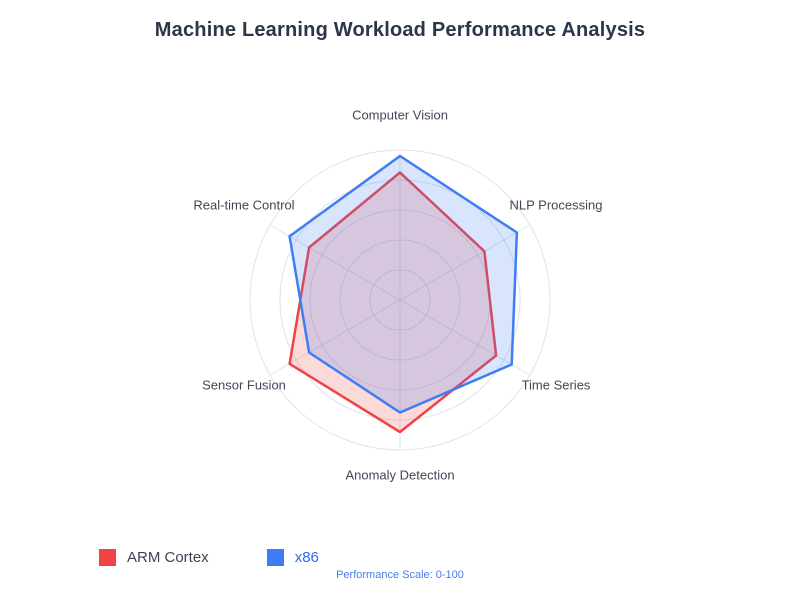 The width and height of the screenshot is (800, 600). Describe the element at coordinates (556, 385) in the screenshot. I see `axis-label-time-series: Time Series` at that location.